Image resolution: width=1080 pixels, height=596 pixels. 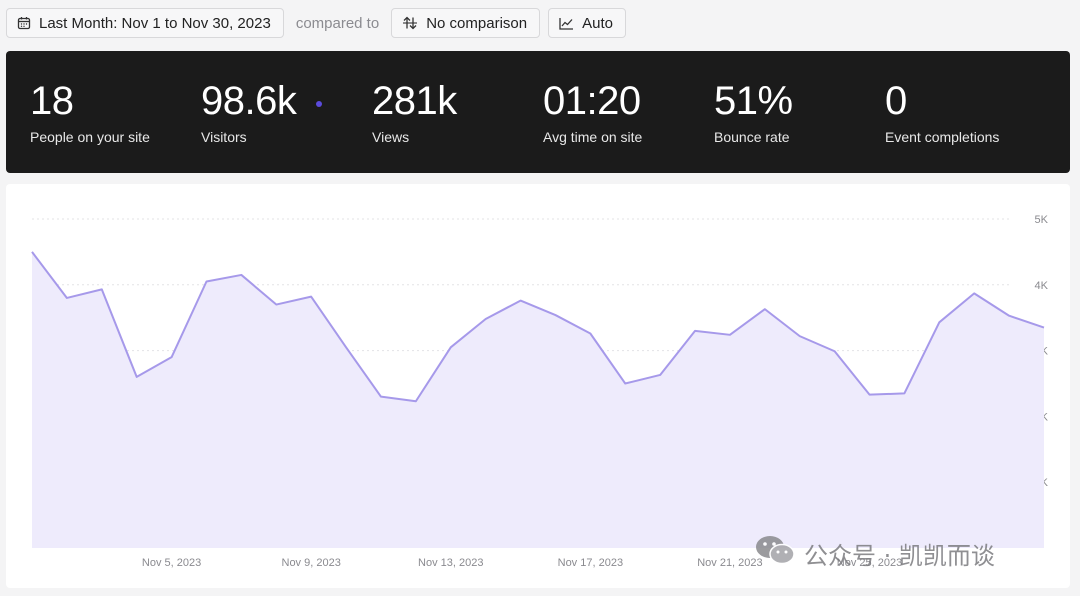 What do you see at coordinates (899, 555) in the screenshot?
I see `watermark-text: 公众号 · 凯凯而谈` at bounding box center [899, 555].